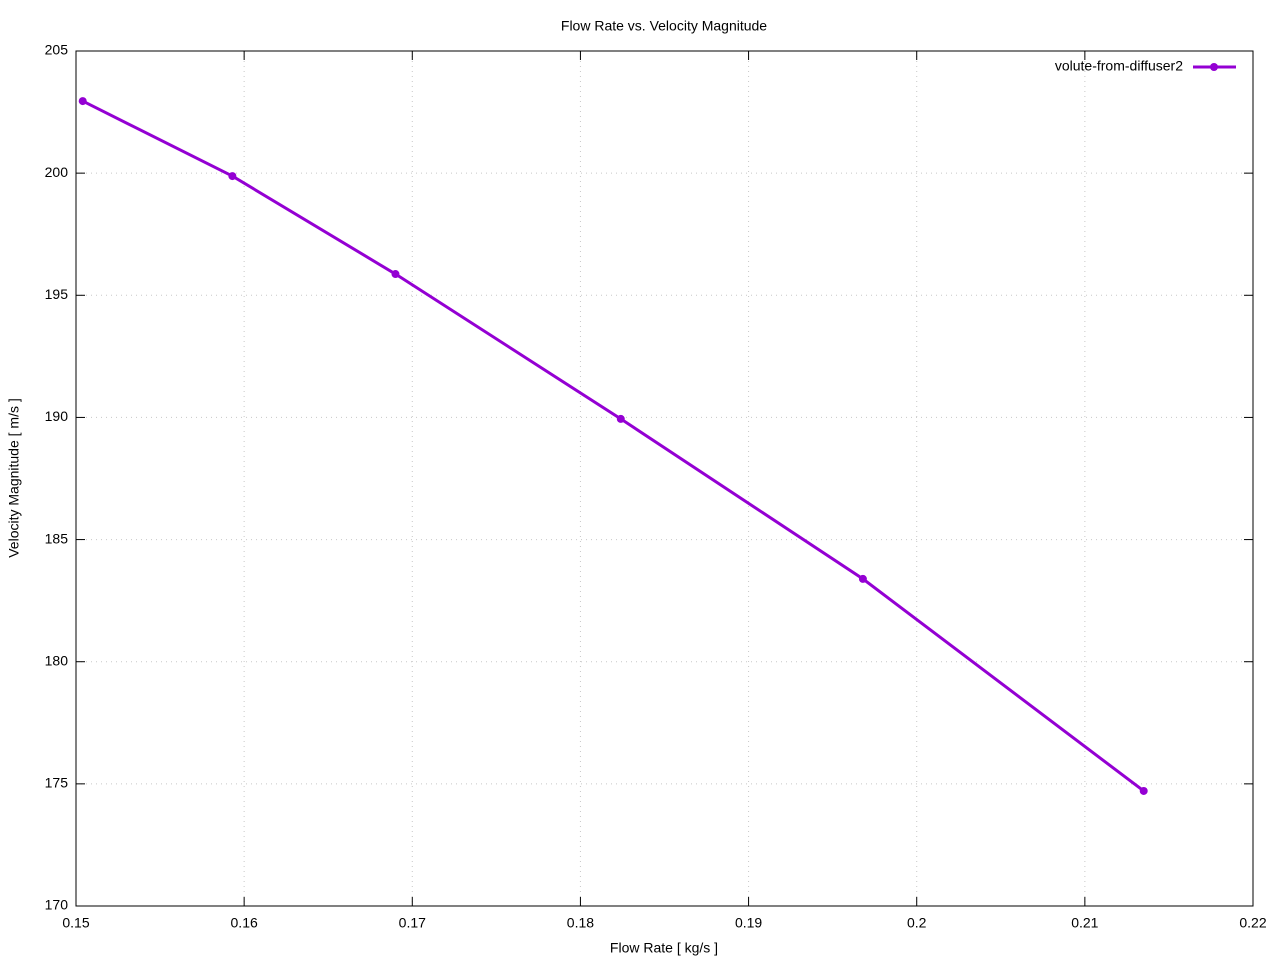  What do you see at coordinates (14, 478) in the screenshot?
I see `y-axis-label: Velocity Magnitude [ m/s ]` at bounding box center [14, 478].